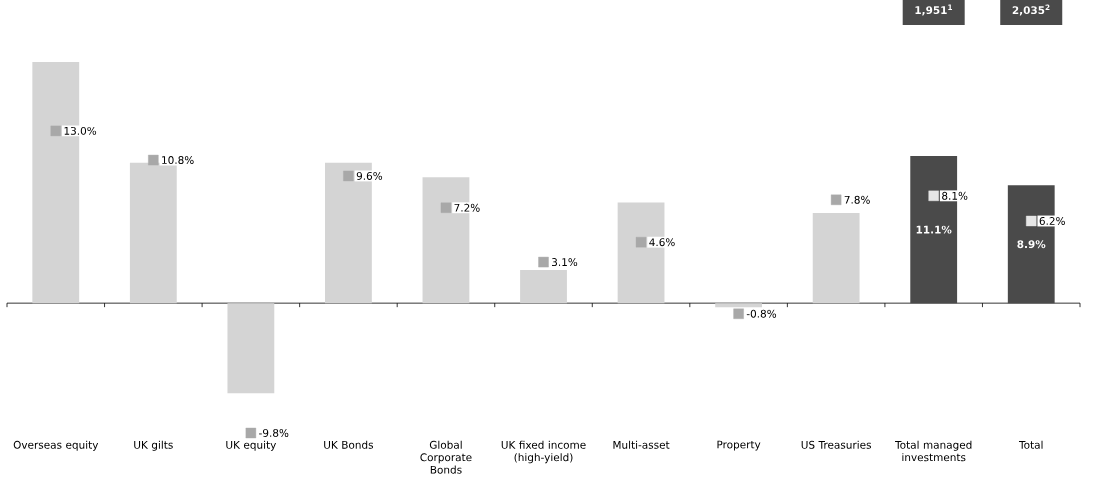 The height and width of the screenshot is (495, 1117). I want to click on x-tick-label: Property, so click(739, 445).